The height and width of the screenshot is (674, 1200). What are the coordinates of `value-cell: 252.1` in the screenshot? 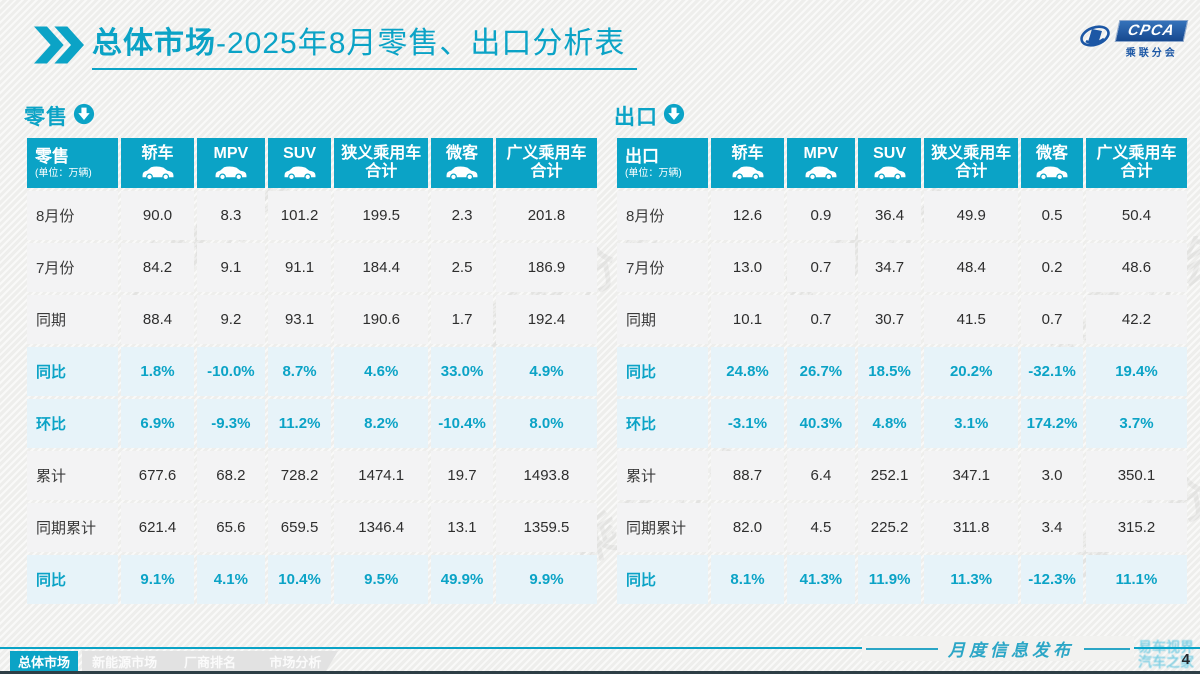 It's located at (889, 475).